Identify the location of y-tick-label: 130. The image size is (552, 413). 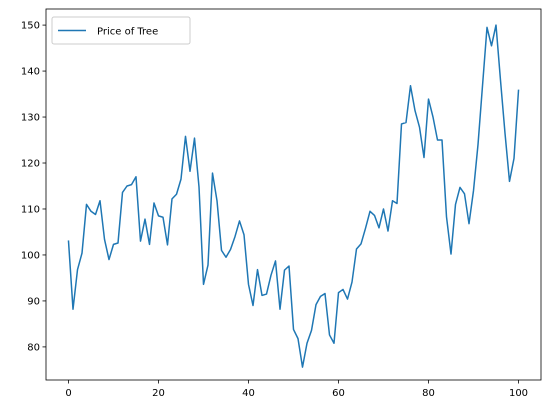
(30, 118).